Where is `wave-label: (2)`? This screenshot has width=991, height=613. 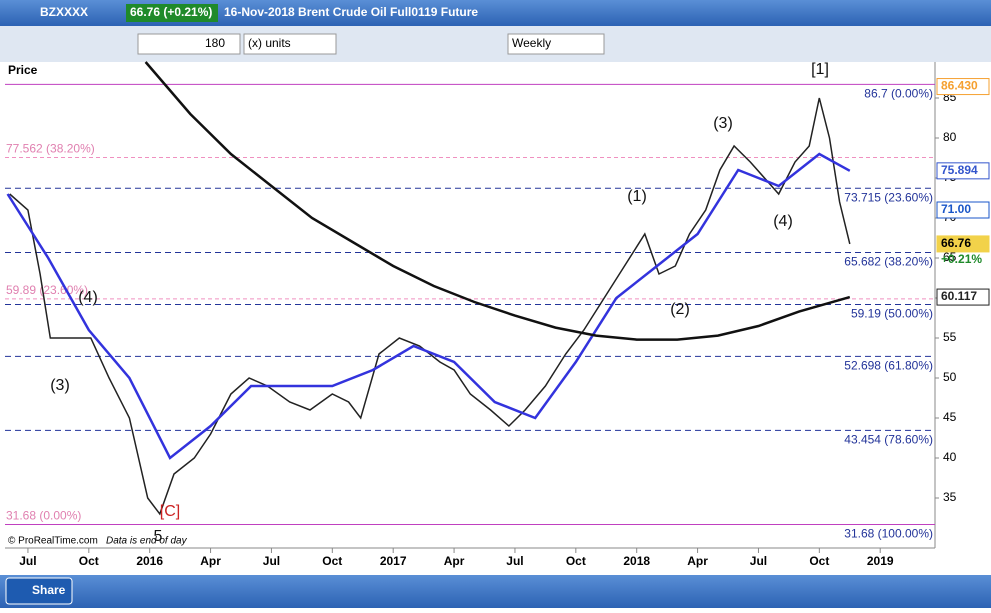
wave-label: (2) is located at coordinates (680, 309).